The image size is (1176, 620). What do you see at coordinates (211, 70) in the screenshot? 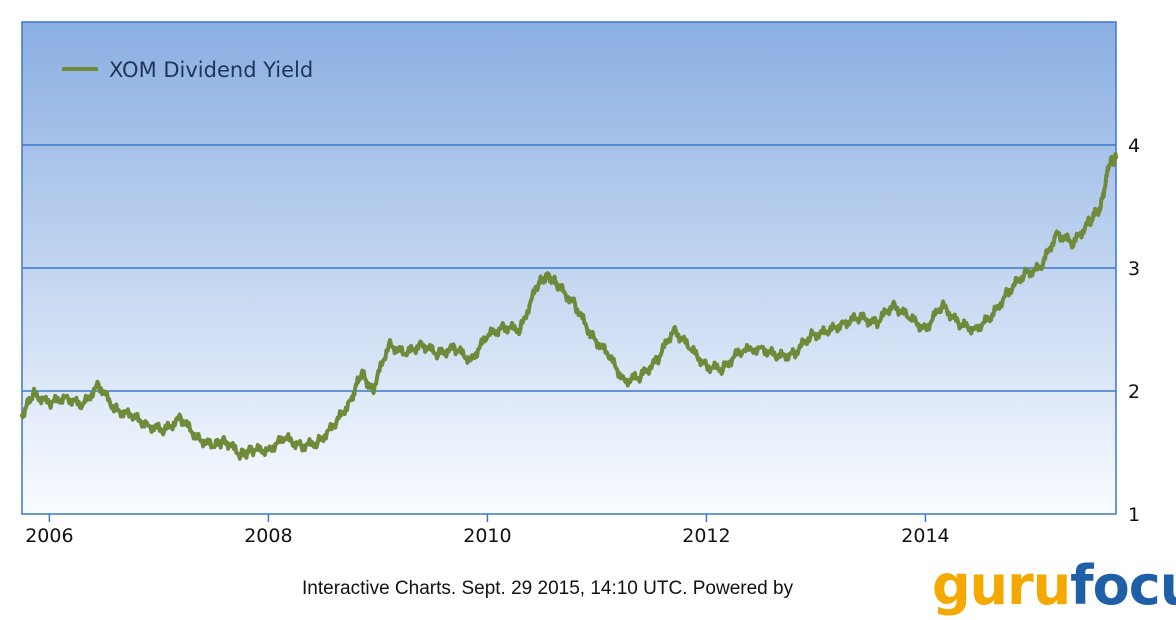
I see `legend-label: XOM Dividend Yield` at bounding box center [211, 70].